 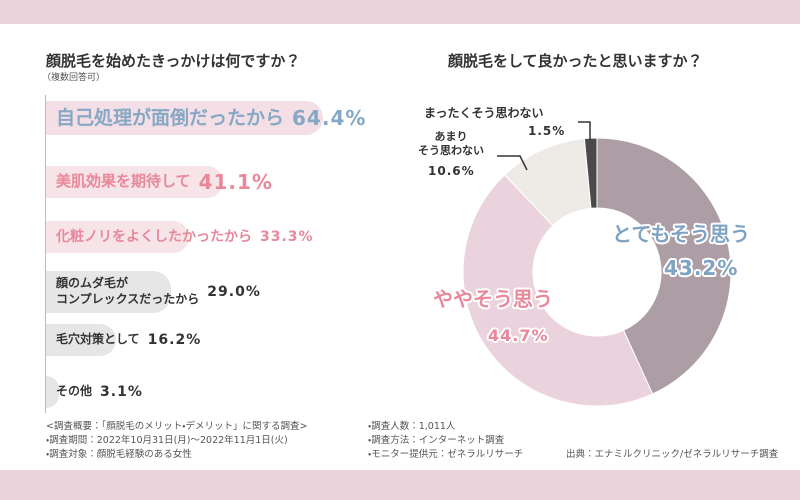 What do you see at coordinates (329, 118) in the screenshot?
I see `value-label: 64.4%` at bounding box center [329, 118].